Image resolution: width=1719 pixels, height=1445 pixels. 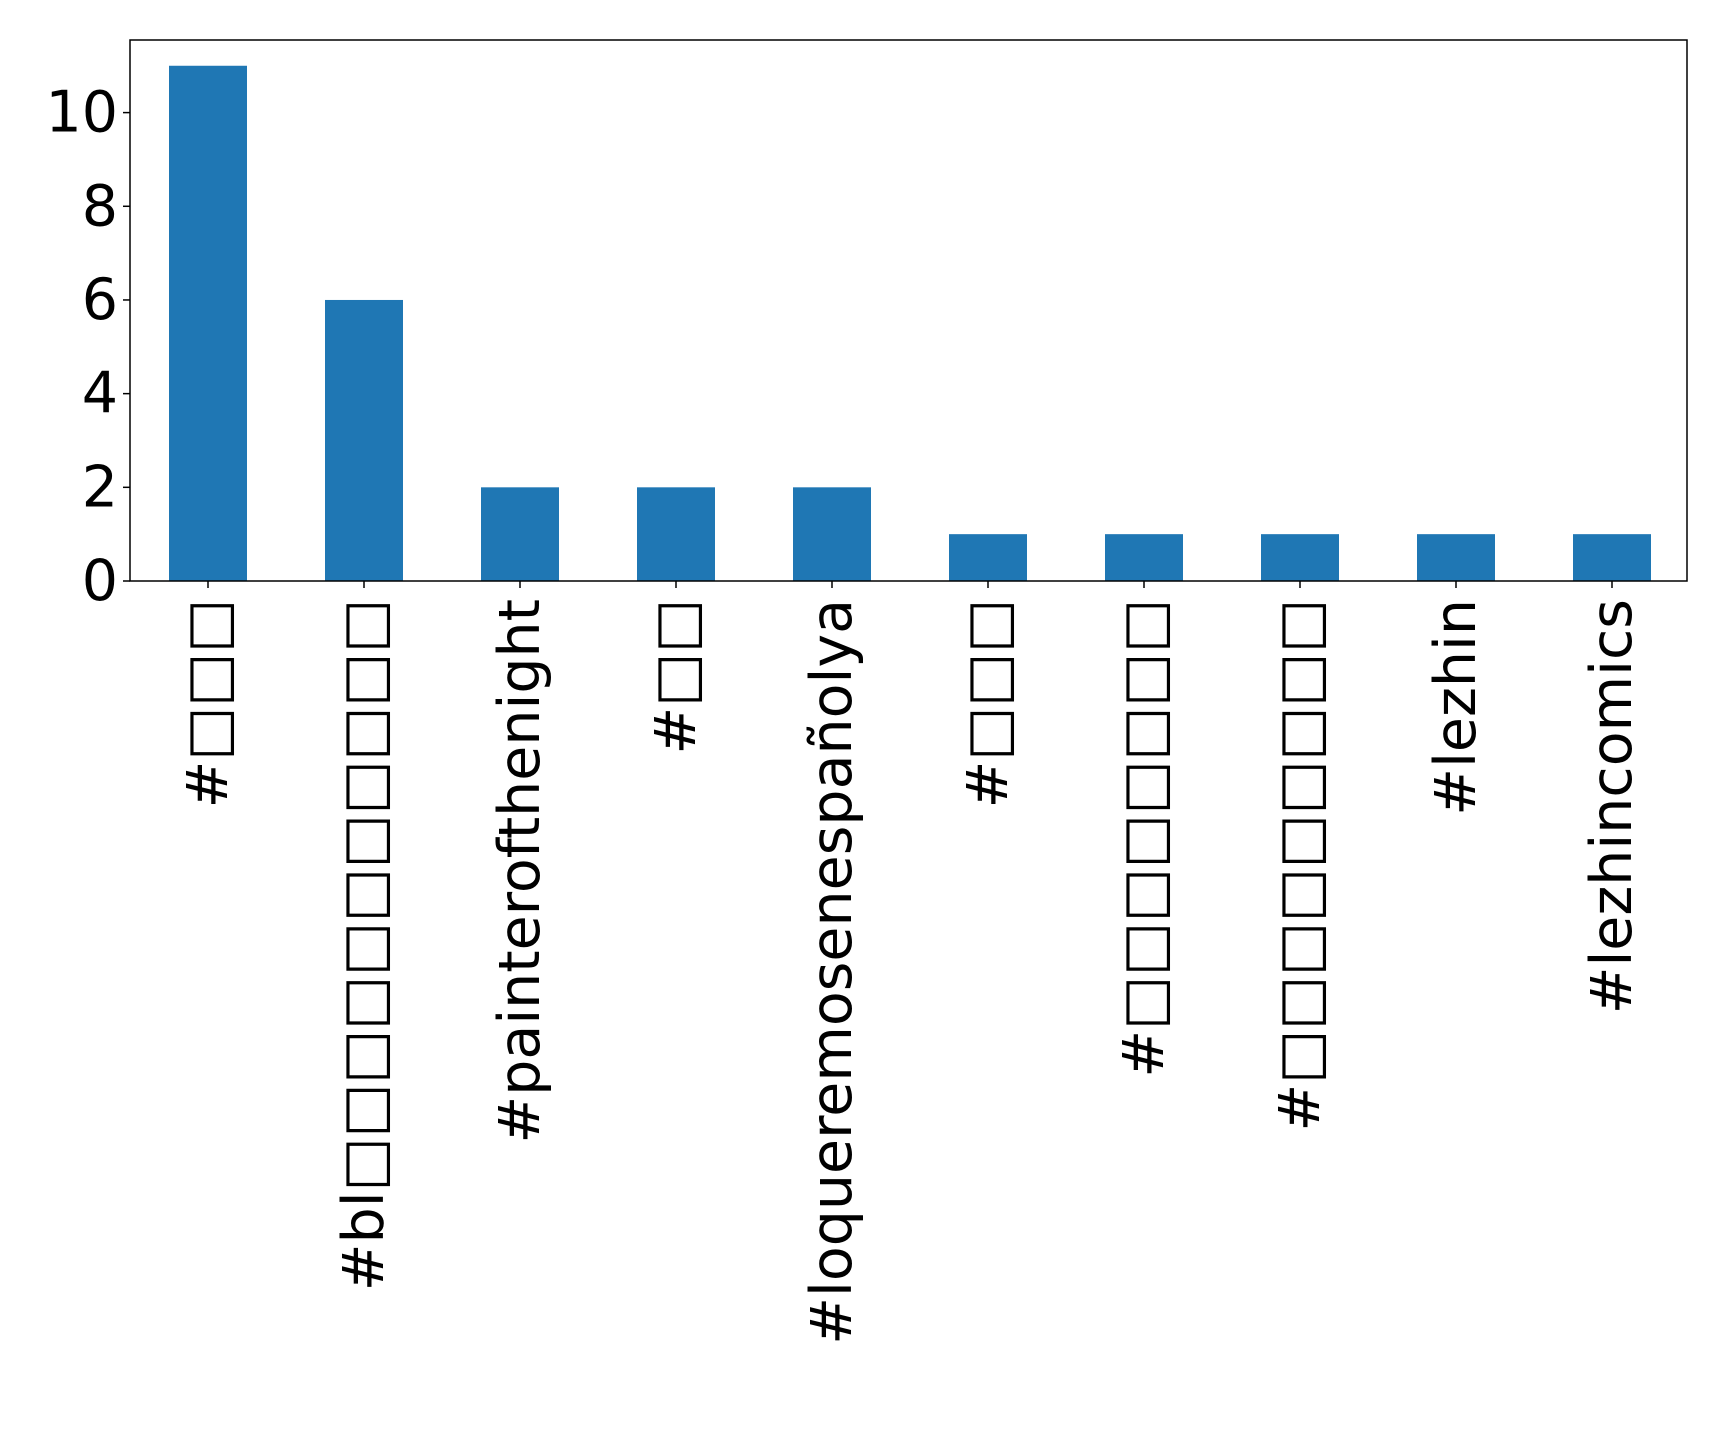 What do you see at coordinates (1612, 806) in the screenshot?
I see `x-category-label: #lezhincomics` at bounding box center [1612, 806].